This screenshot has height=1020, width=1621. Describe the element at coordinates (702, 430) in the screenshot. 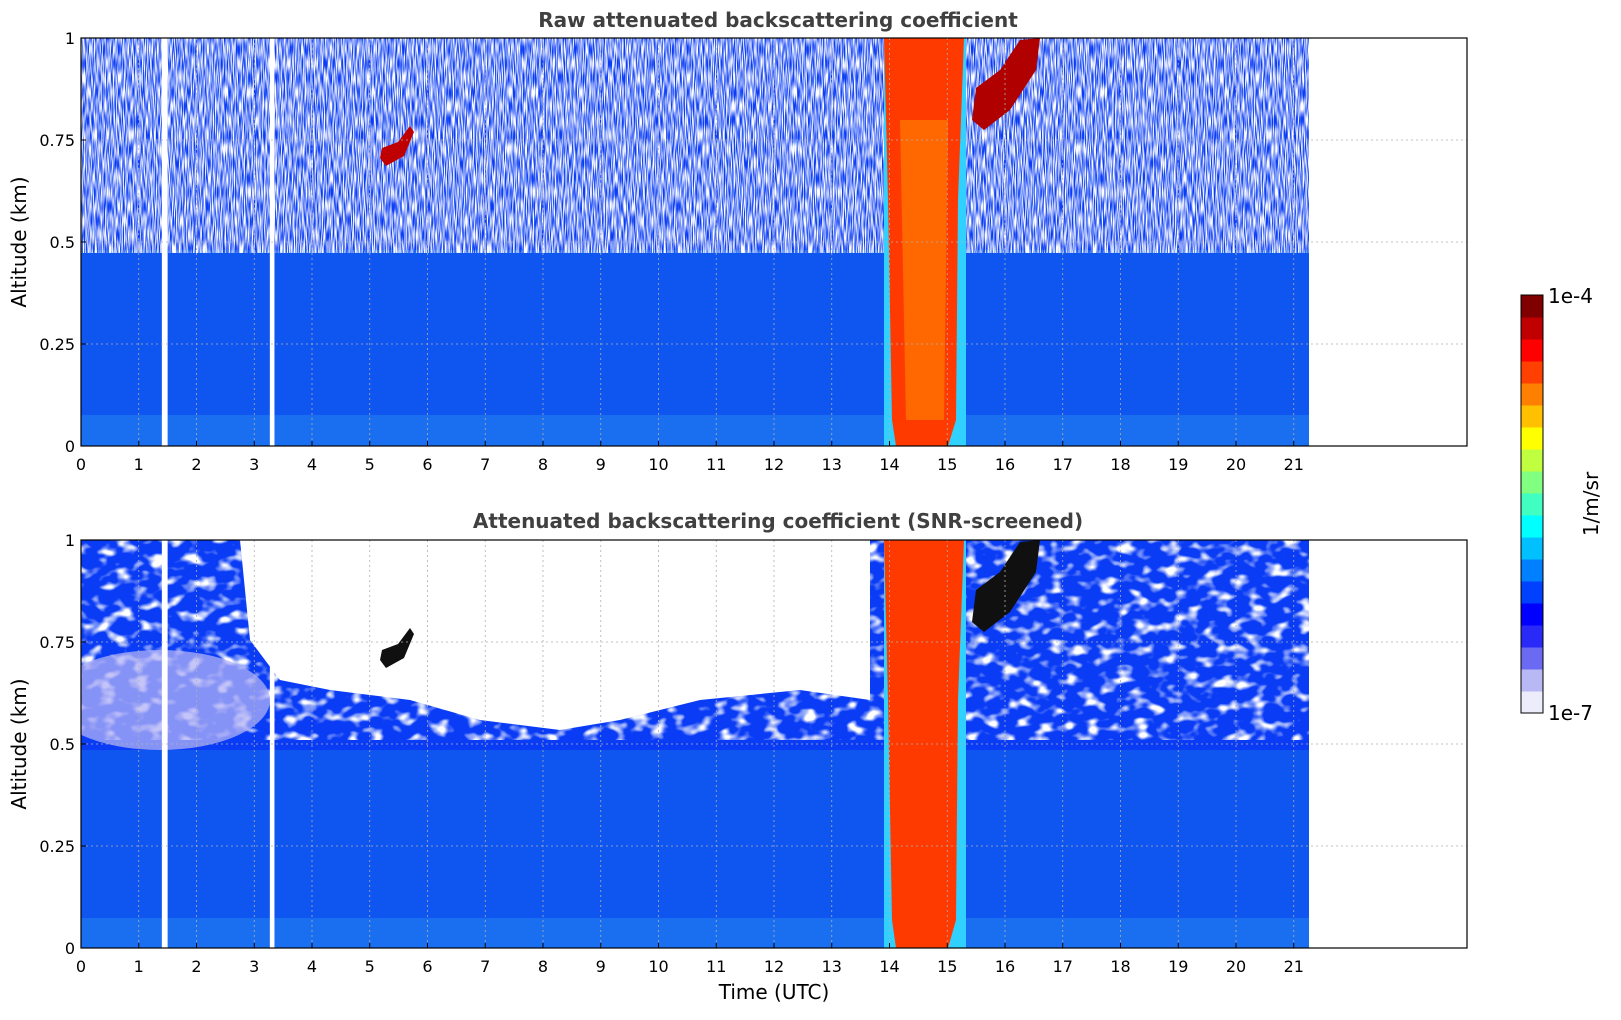

I see `surface-layer` at that location.